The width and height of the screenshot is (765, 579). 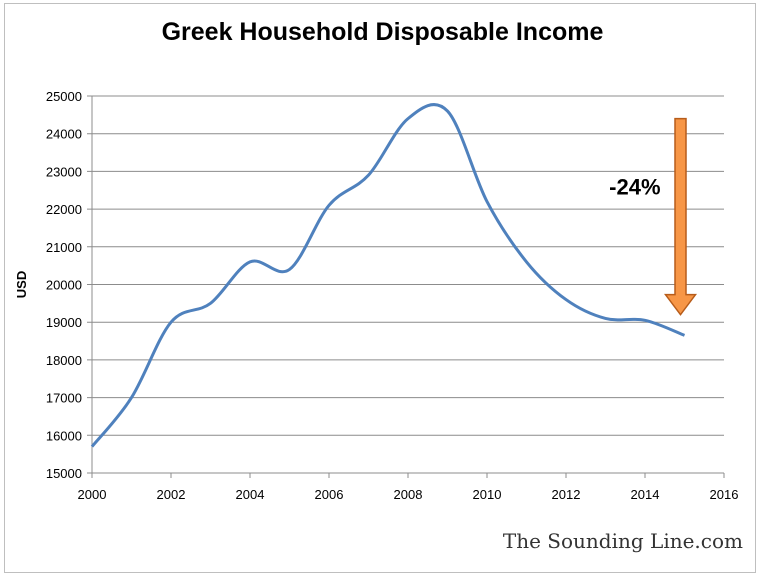 What do you see at coordinates (487, 494) in the screenshot?
I see `x-tick-label: 2010` at bounding box center [487, 494].